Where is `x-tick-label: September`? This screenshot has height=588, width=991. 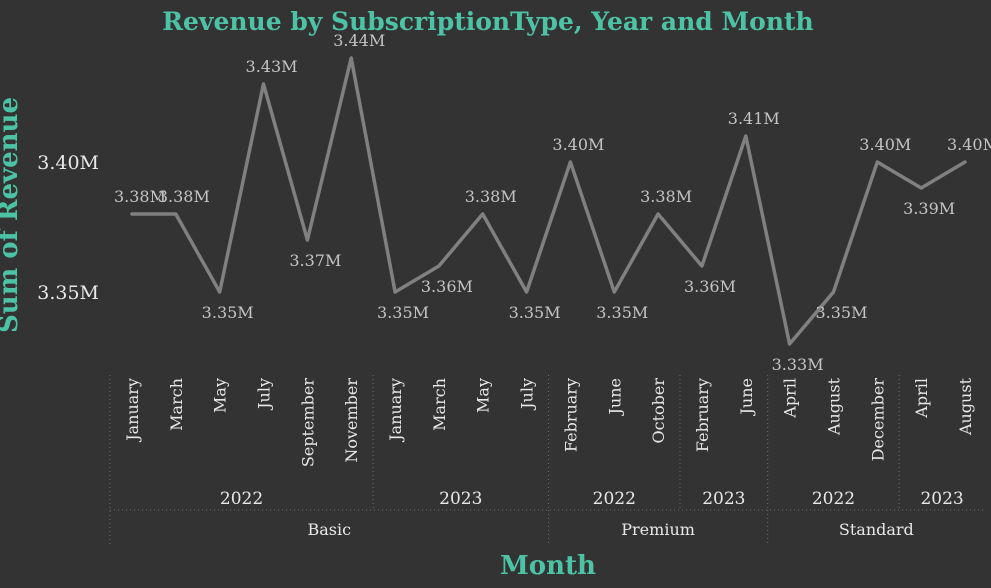
x-tick-label: September is located at coordinates (307, 422).